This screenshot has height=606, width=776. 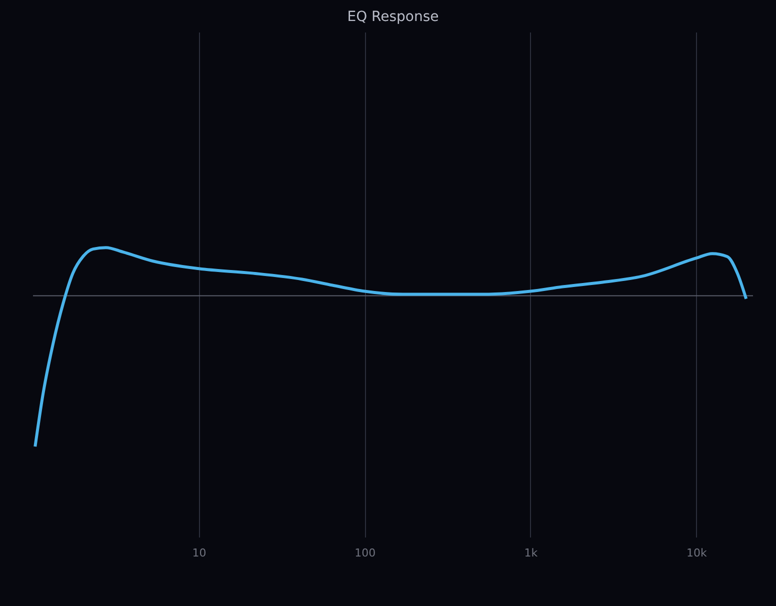 What do you see at coordinates (393, 17) in the screenshot?
I see `chart-title: EQ Response` at bounding box center [393, 17].